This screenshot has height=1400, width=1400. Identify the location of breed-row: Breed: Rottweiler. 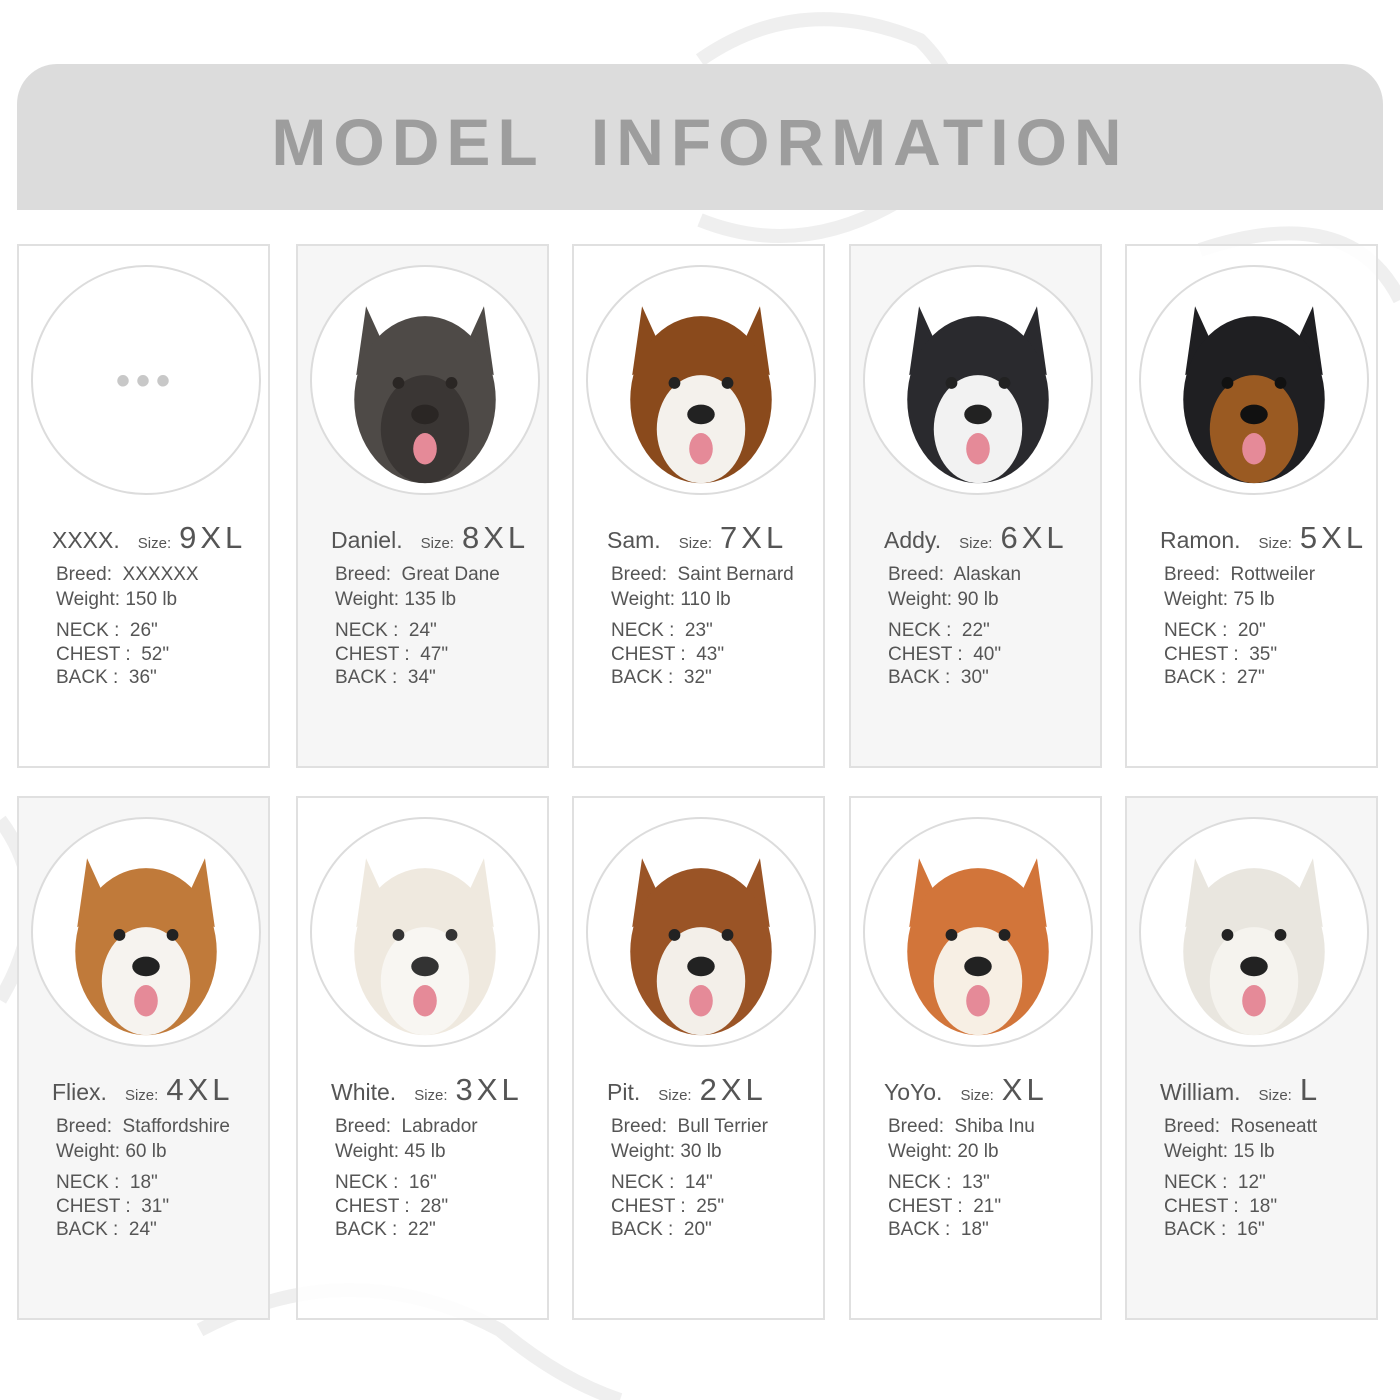
(1239, 574).